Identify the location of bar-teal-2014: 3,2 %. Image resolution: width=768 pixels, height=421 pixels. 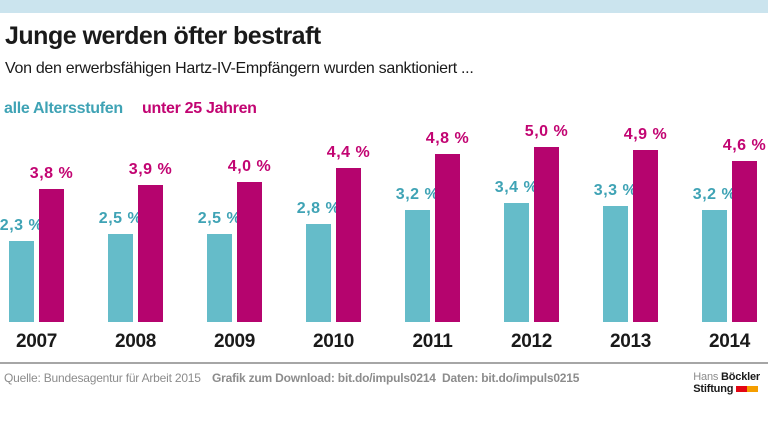
(714, 254).